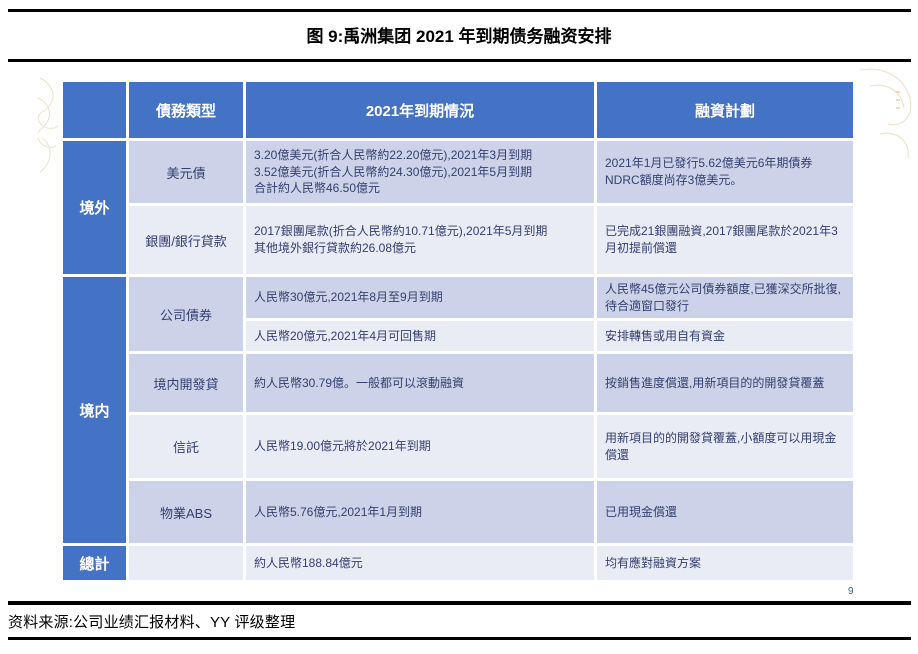  What do you see at coordinates (186, 110) in the screenshot?
I see `header-cell-type: 債務類型` at bounding box center [186, 110].